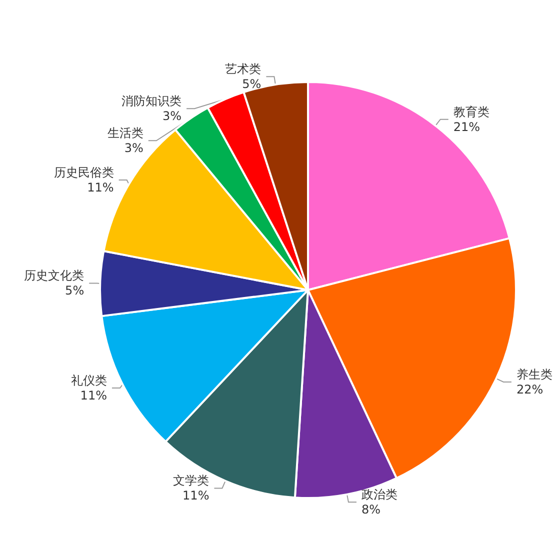 Image resolution: width=560 pixels, height=551 pixels. What do you see at coordinates (54, 275) in the screenshot?
I see `slice-label: 历史文化类` at bounding box center [54, 275].